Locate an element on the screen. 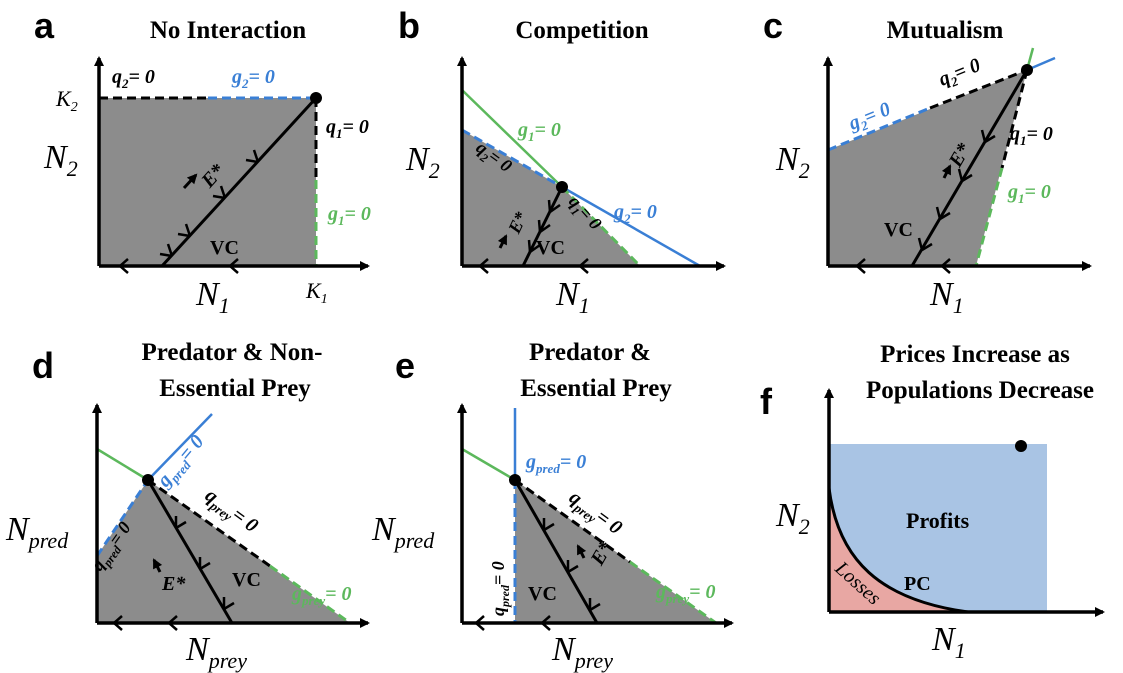 The image size is (1123, 673). g-pred-label-d: gpred= 0 is located at coordinates (181, 462).